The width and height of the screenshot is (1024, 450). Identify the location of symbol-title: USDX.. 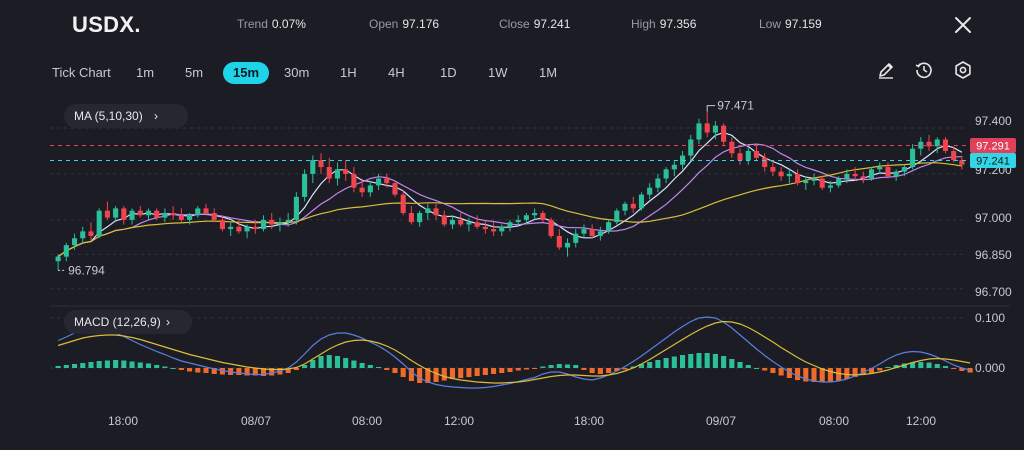
(106, 24).